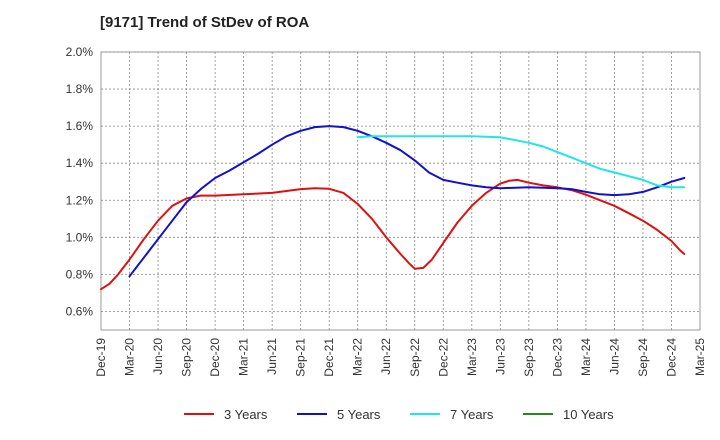  Describe the element at coordinates (415, 357) in the screenshot. I see `x-tick-label: Sep-22` at that location.